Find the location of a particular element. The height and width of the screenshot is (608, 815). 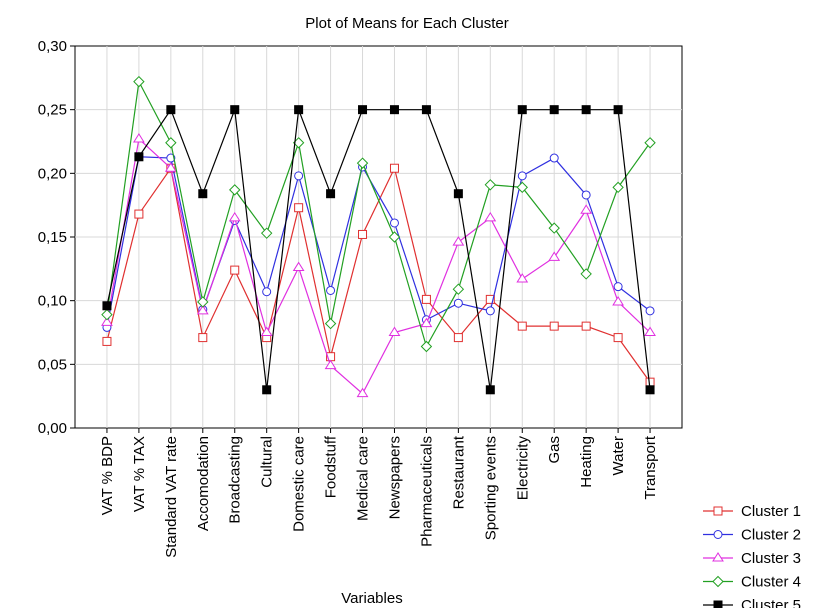

x-tick-label: Transport is located at coordinates (650, 467).